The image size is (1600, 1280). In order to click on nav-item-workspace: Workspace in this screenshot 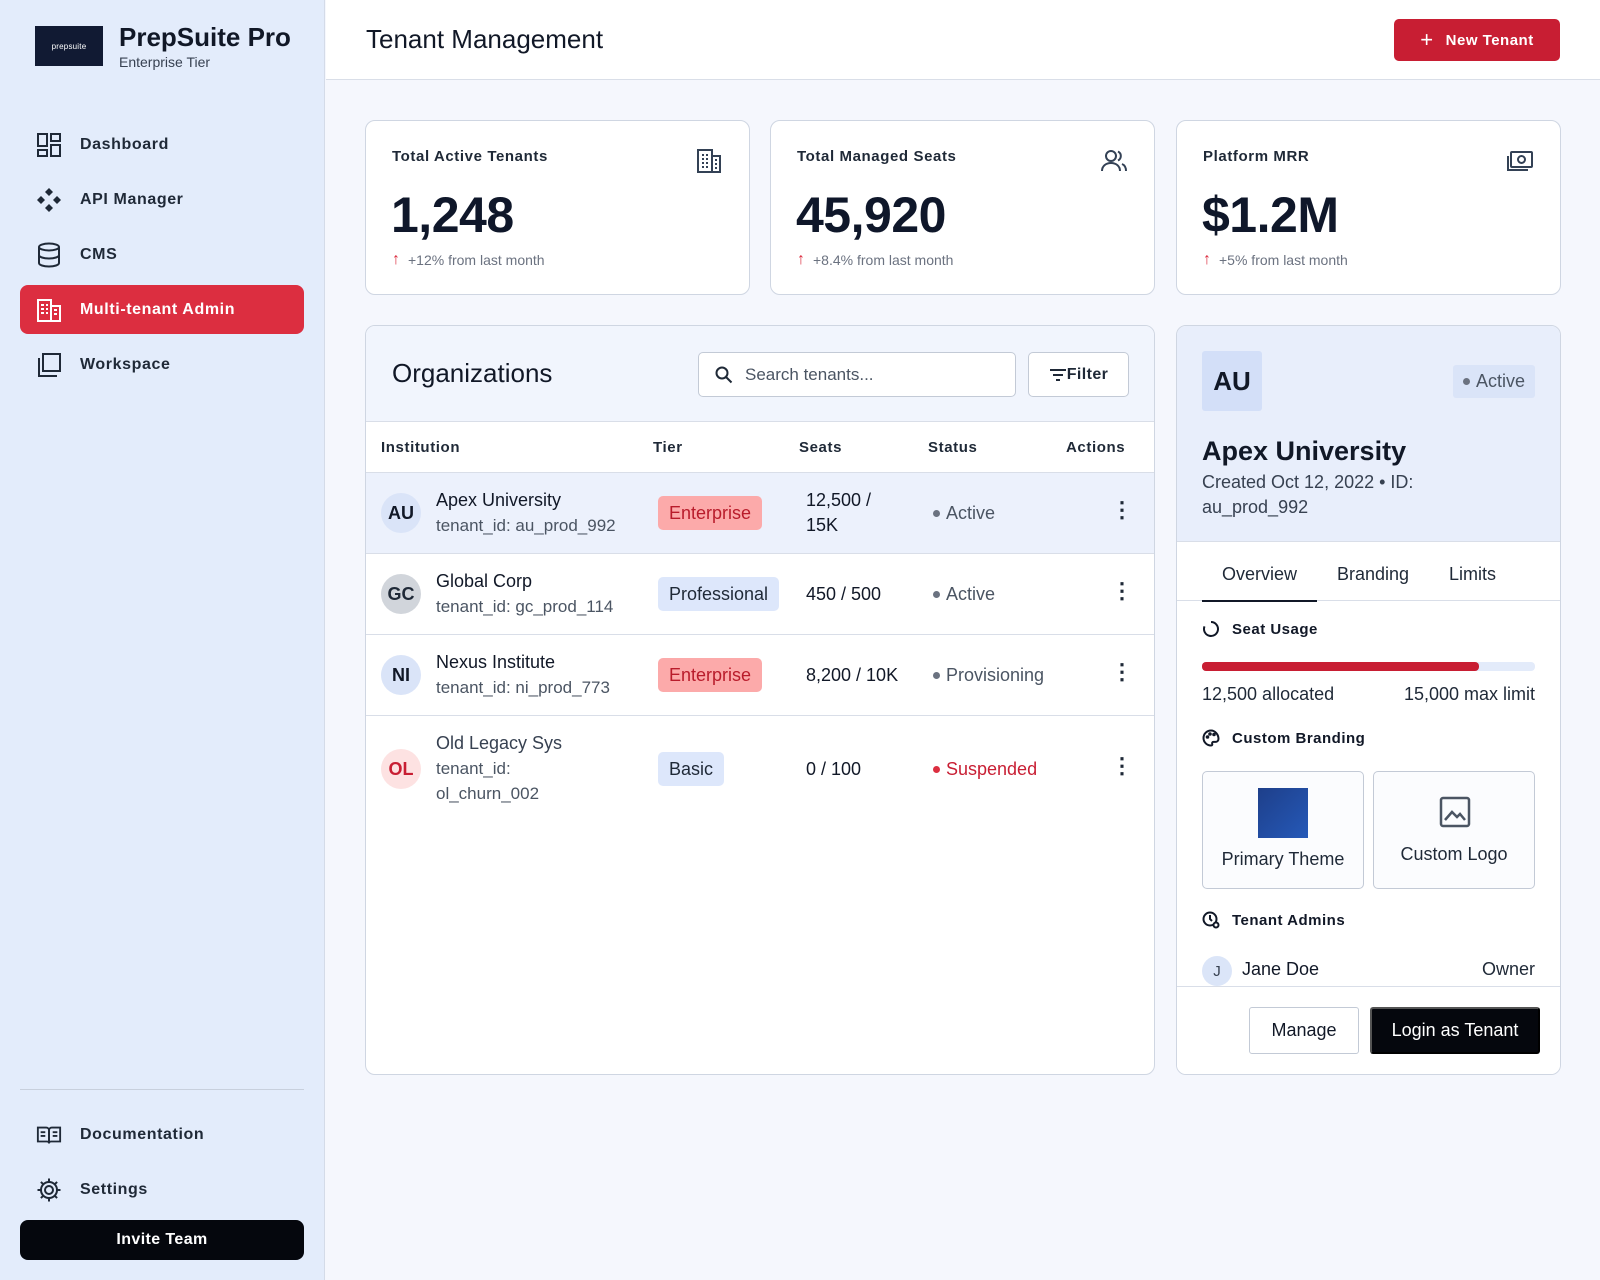, I will do `click(162, 364)`.